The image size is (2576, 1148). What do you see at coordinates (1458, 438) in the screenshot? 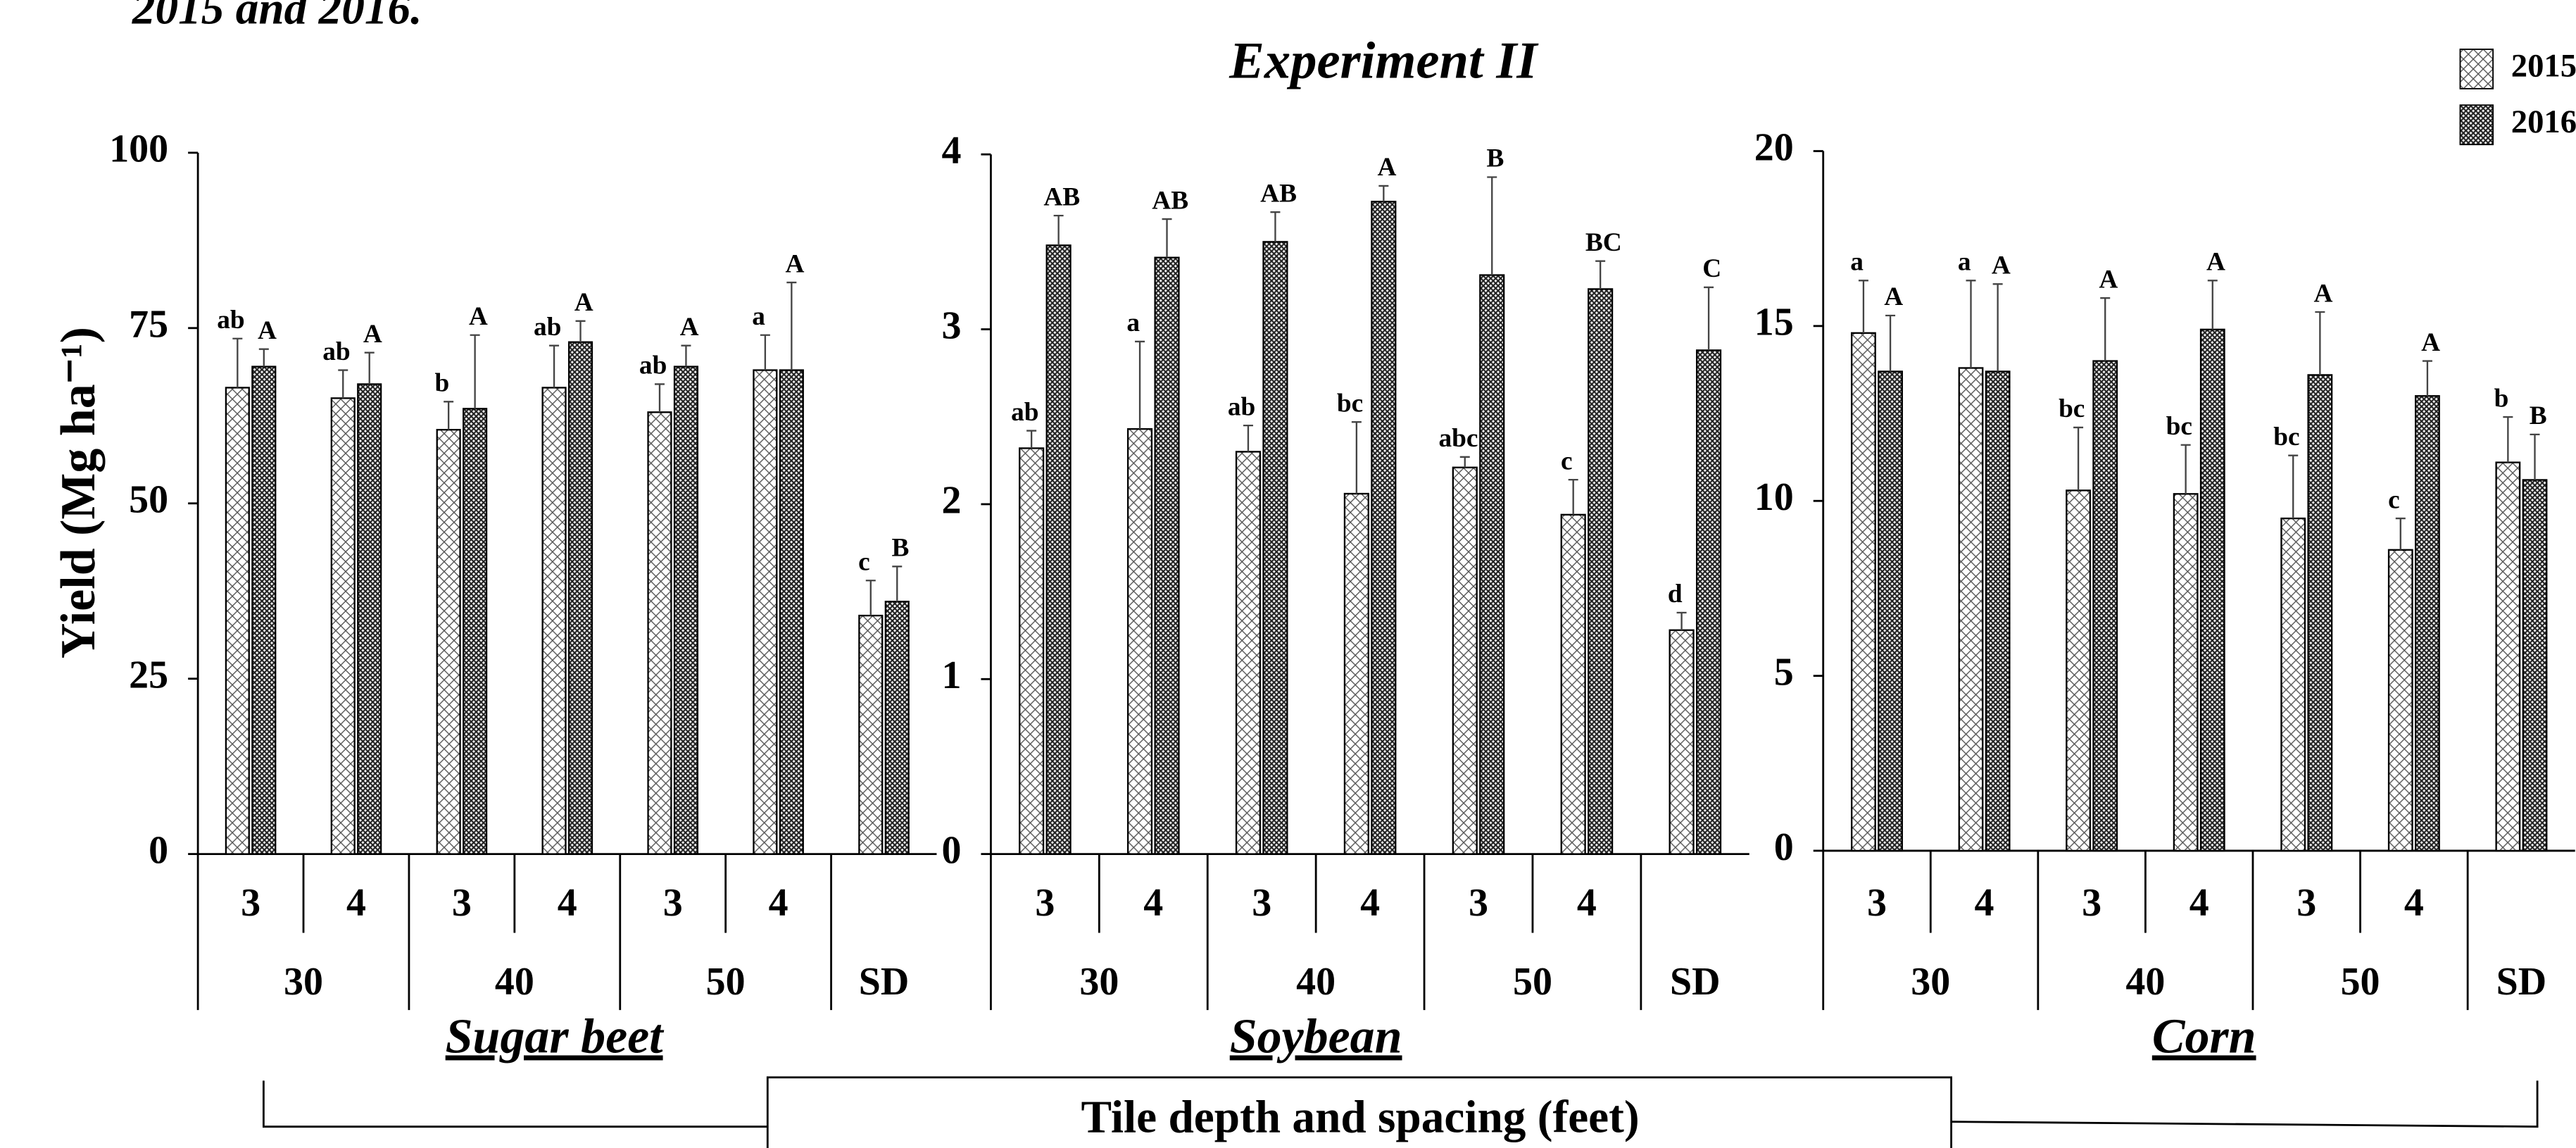
I see `significance-letter: abc` at bounding box center [1458, 438].